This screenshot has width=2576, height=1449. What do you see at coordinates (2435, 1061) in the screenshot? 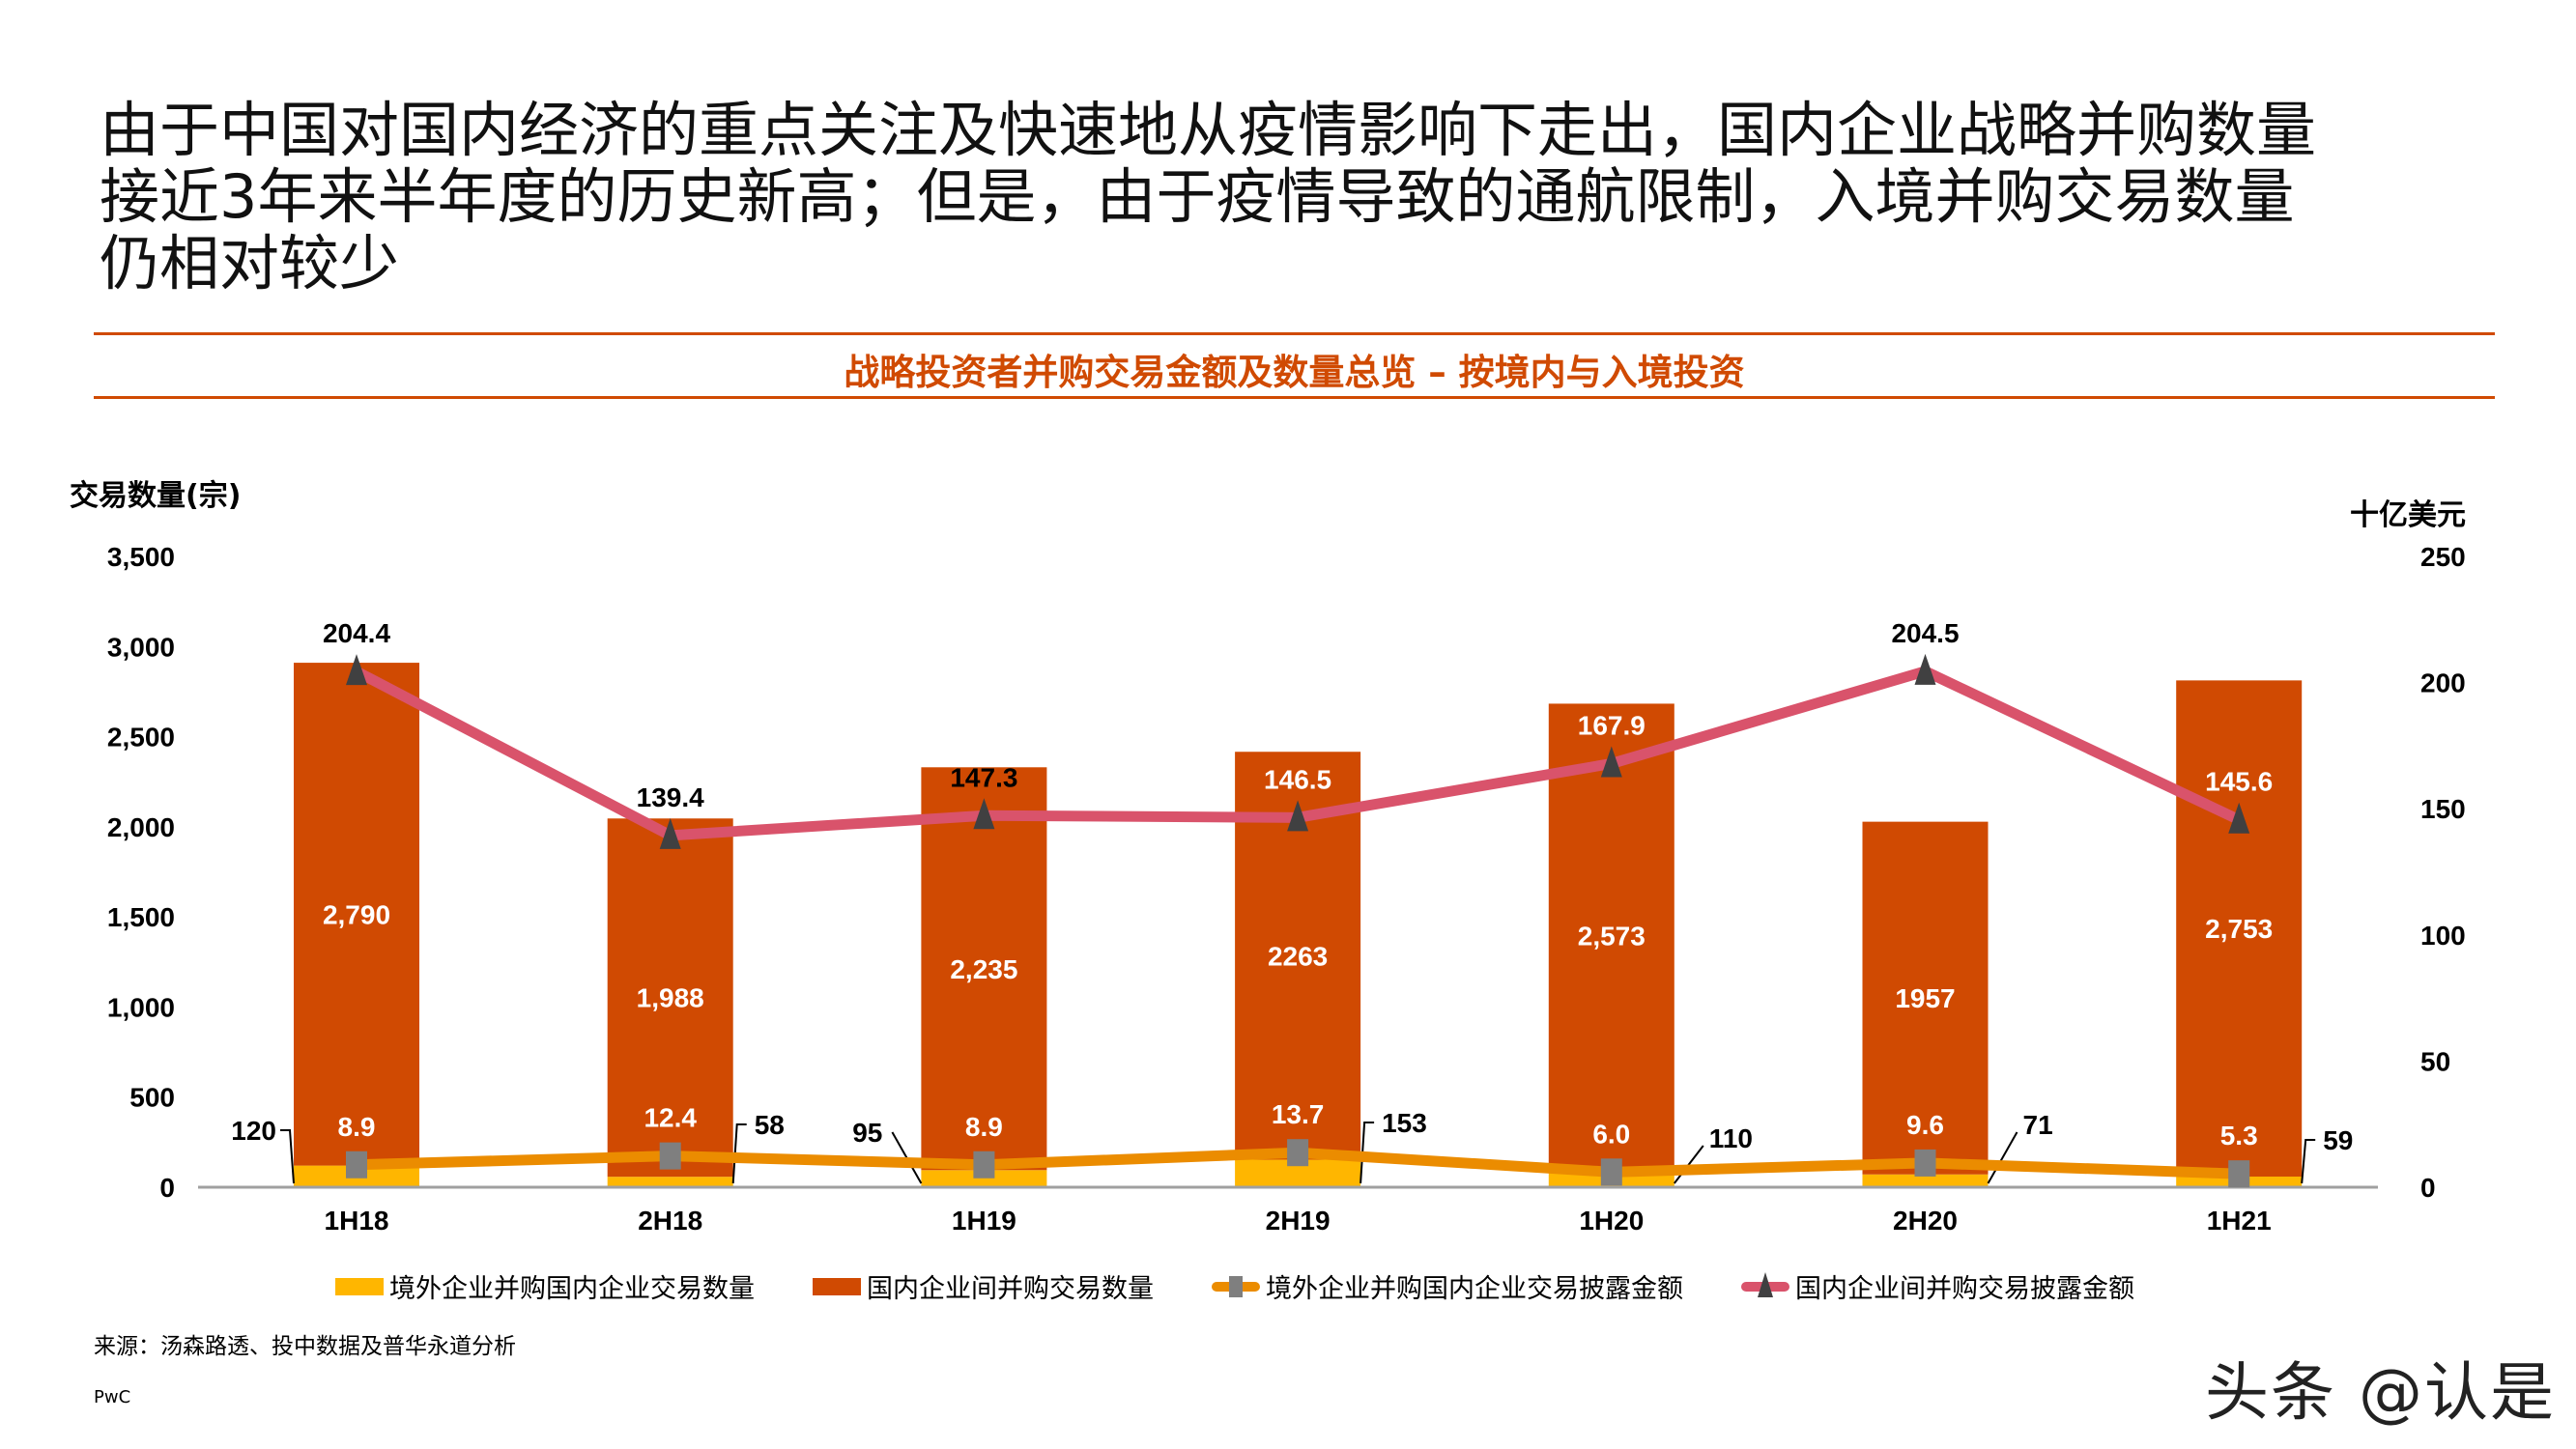
I see `right-tick-label: 50` at bounding box center [2435, 1061].